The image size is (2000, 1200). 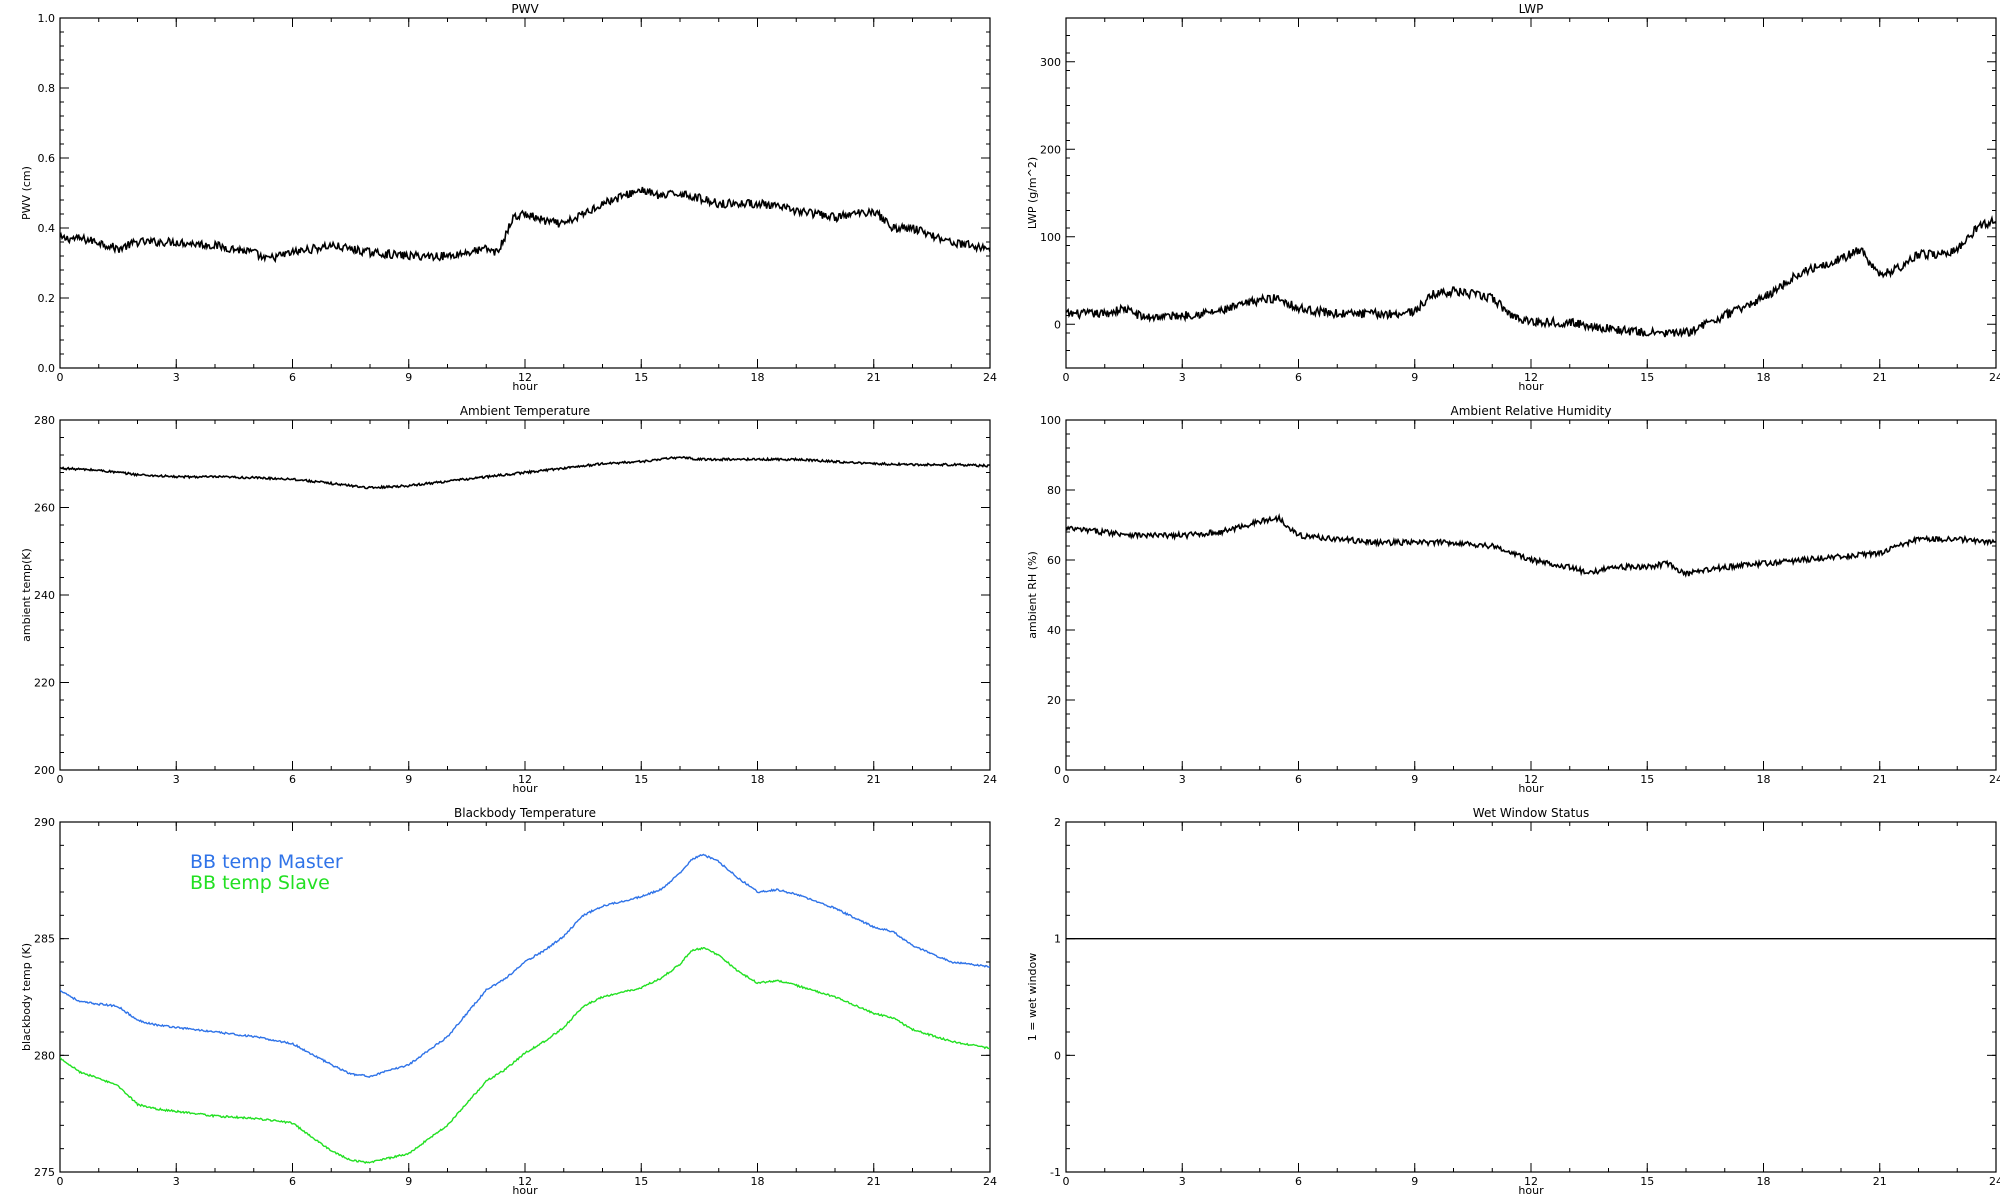 What do you see at coordinates (47, 368) in the screenshot?
I see `y-tick-label: 0.0` at bounding box center [47, 368].